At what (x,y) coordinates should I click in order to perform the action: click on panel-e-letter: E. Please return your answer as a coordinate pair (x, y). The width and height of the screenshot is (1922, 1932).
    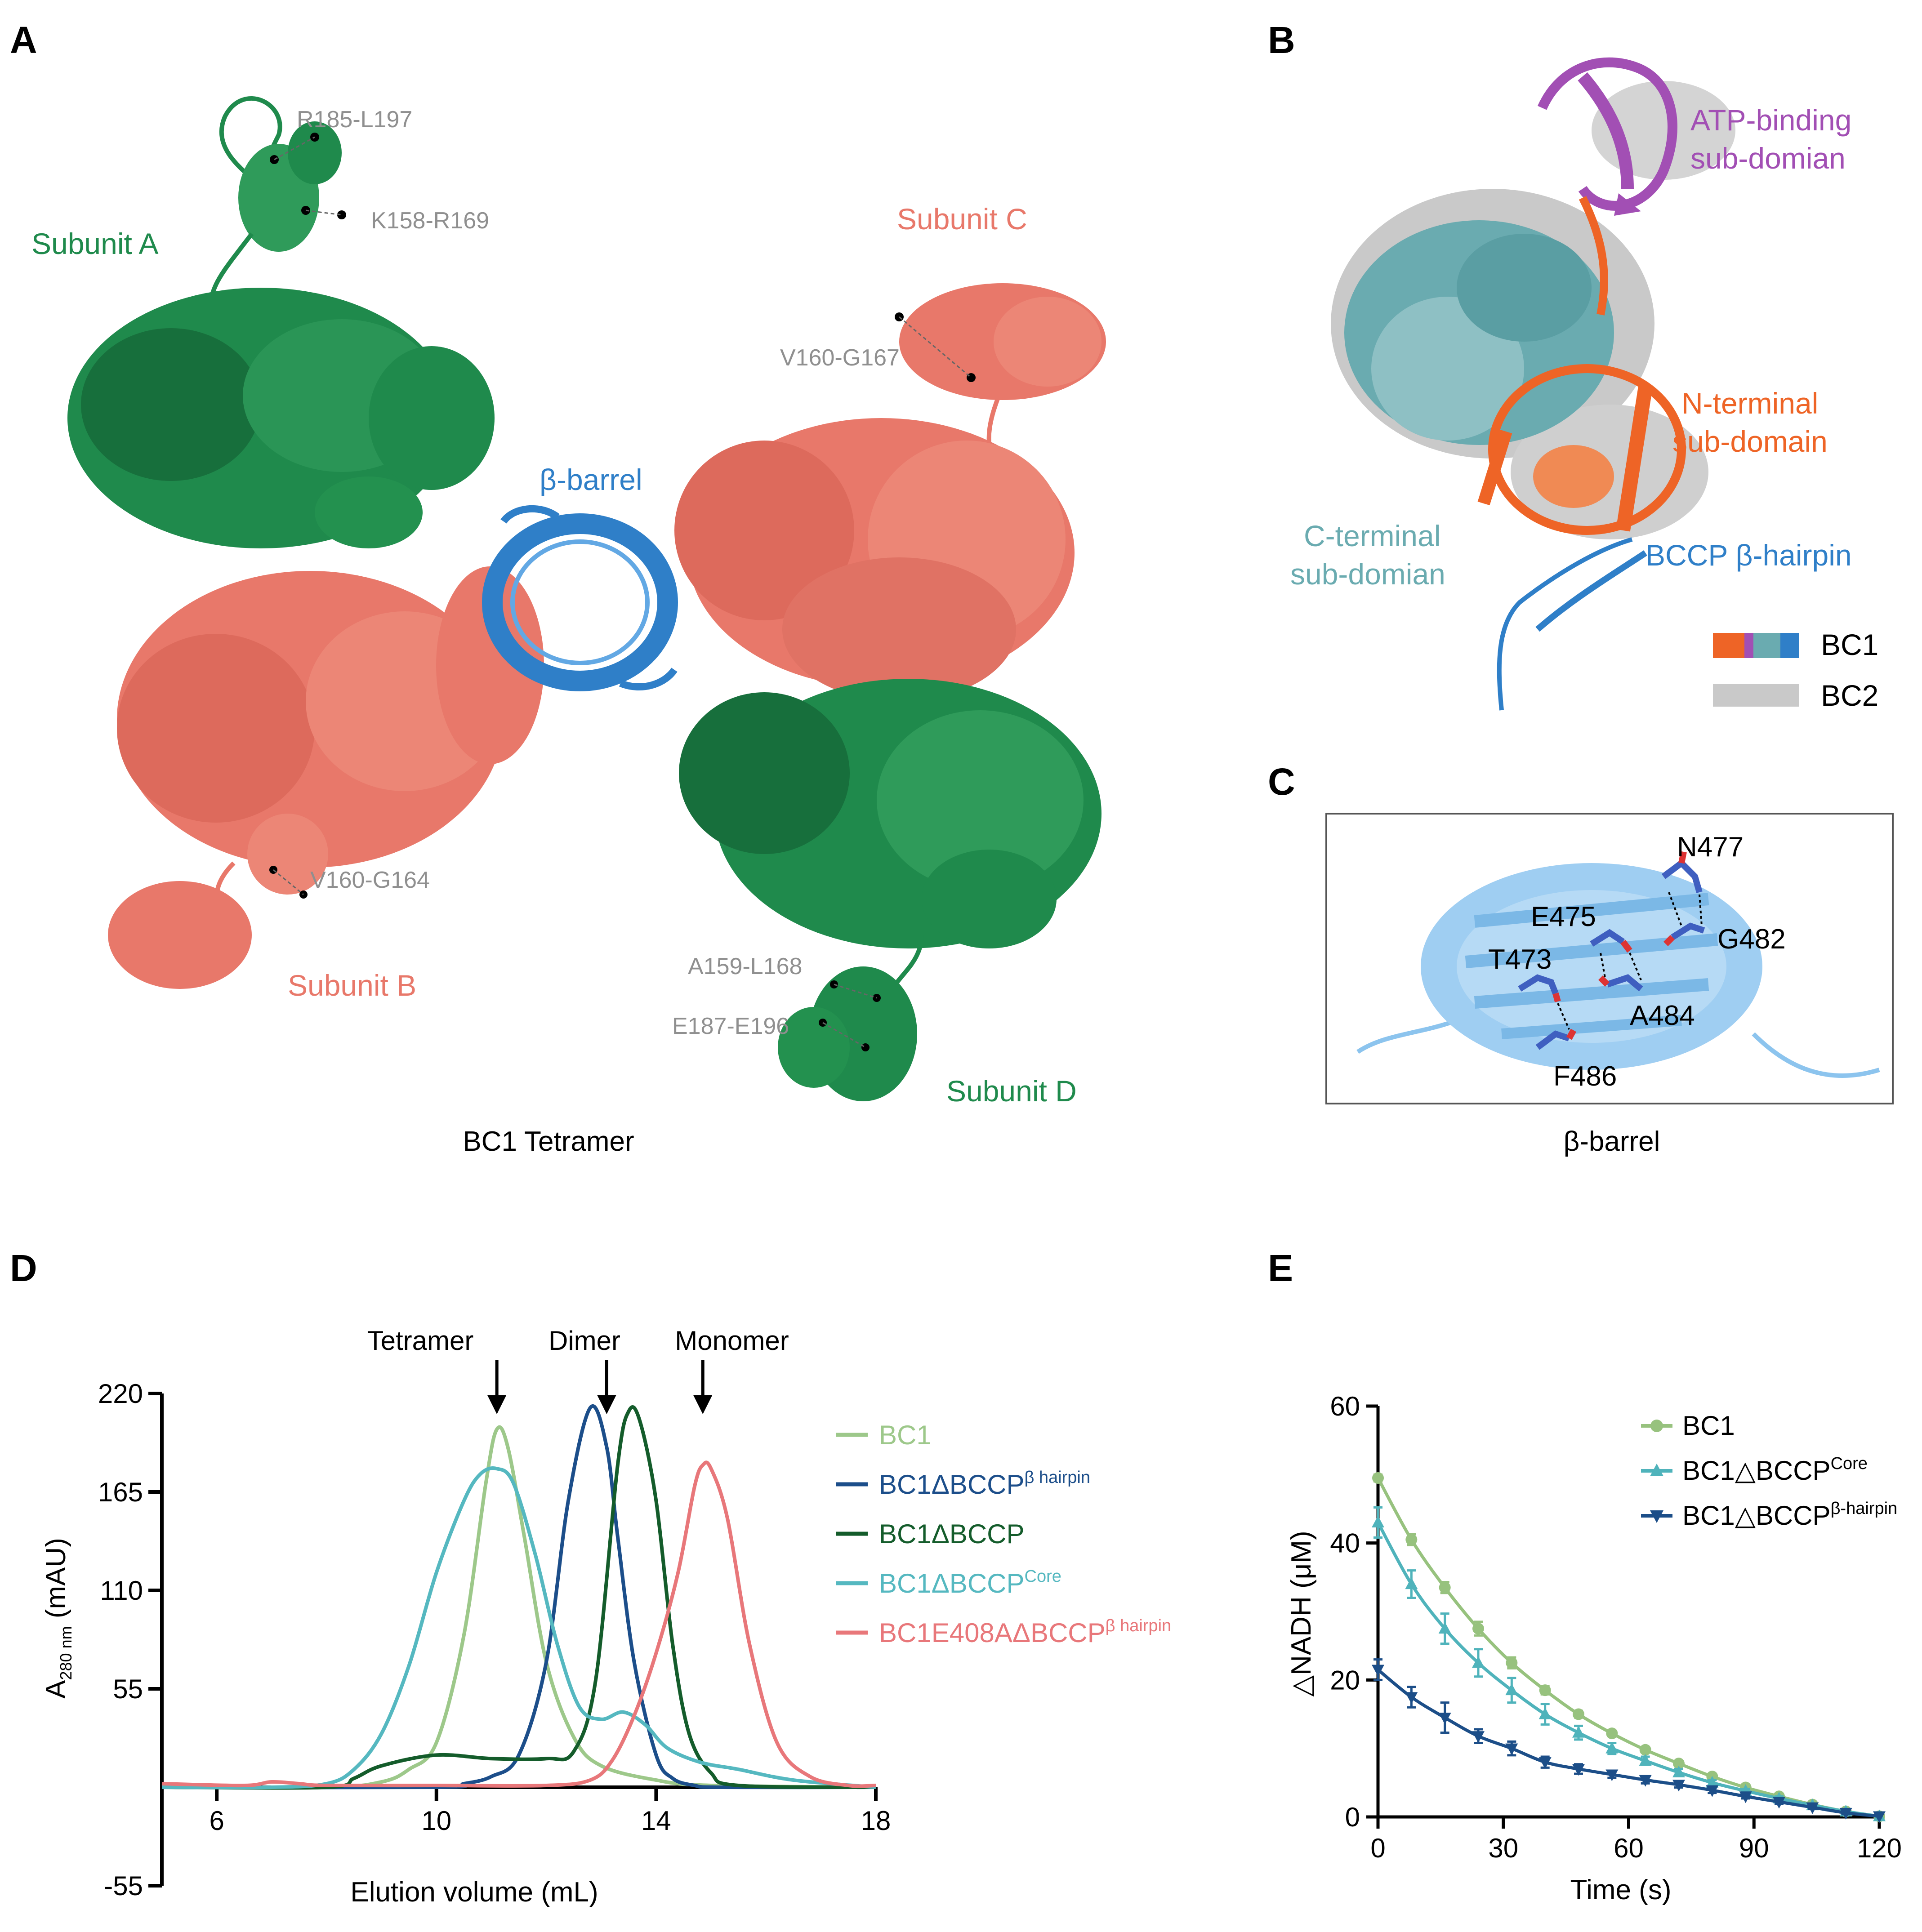
    Looking at the image, I should click on (1280, 1268).